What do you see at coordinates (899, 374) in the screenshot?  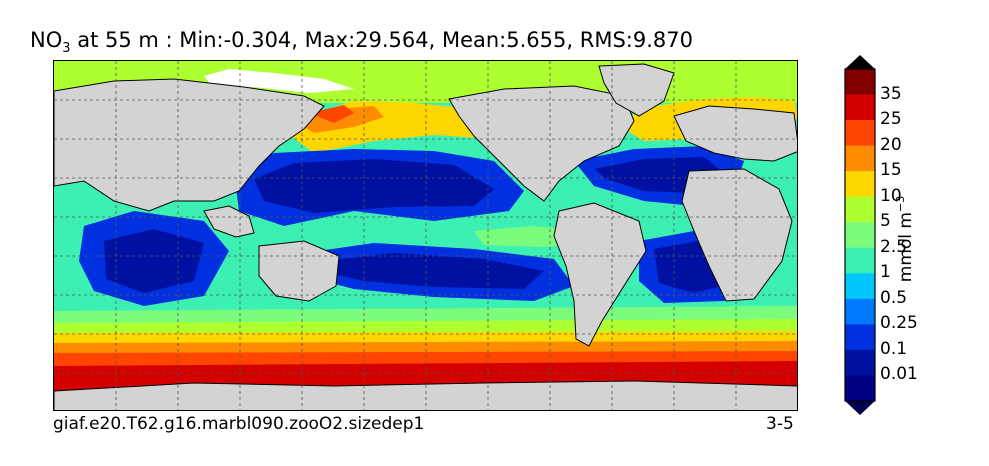 I see `colorbar-tick-label: 0.01` at bounding box center [899, 374].